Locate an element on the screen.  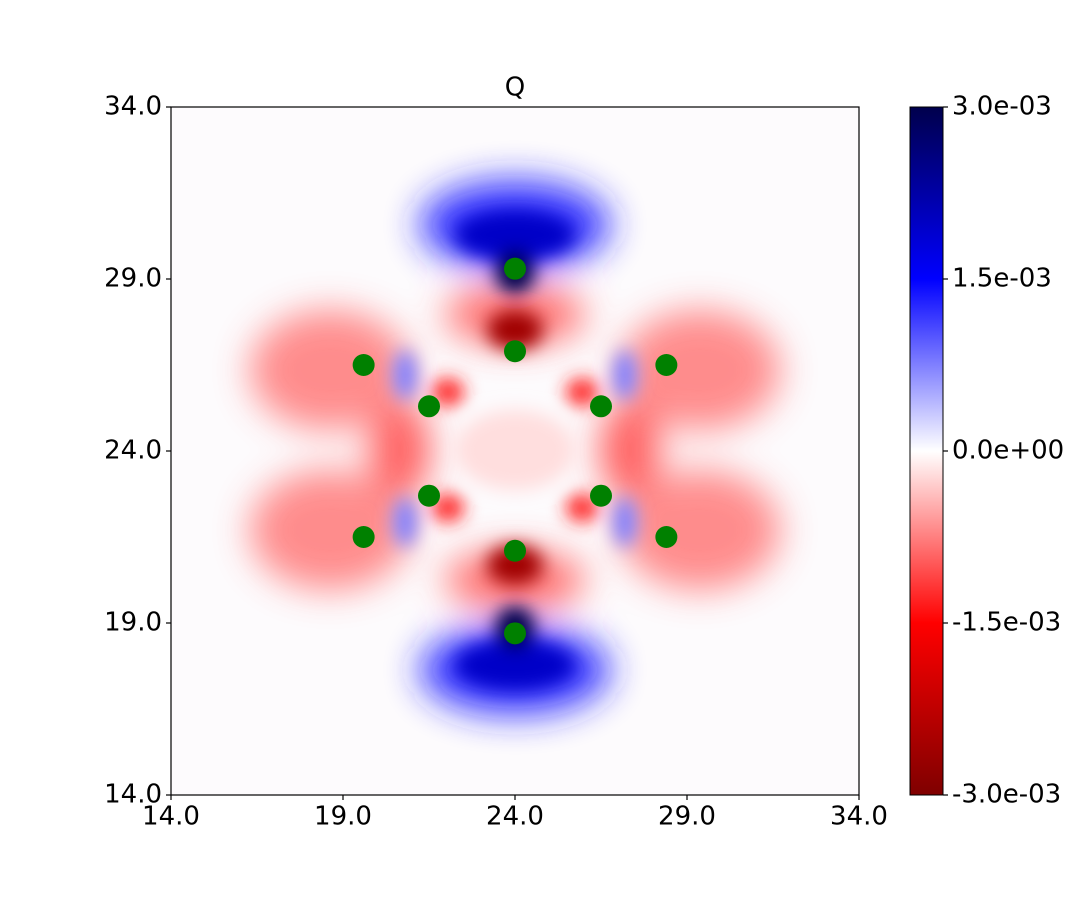
x-tick-label: 29.0 is located at coordinates (687, 817).